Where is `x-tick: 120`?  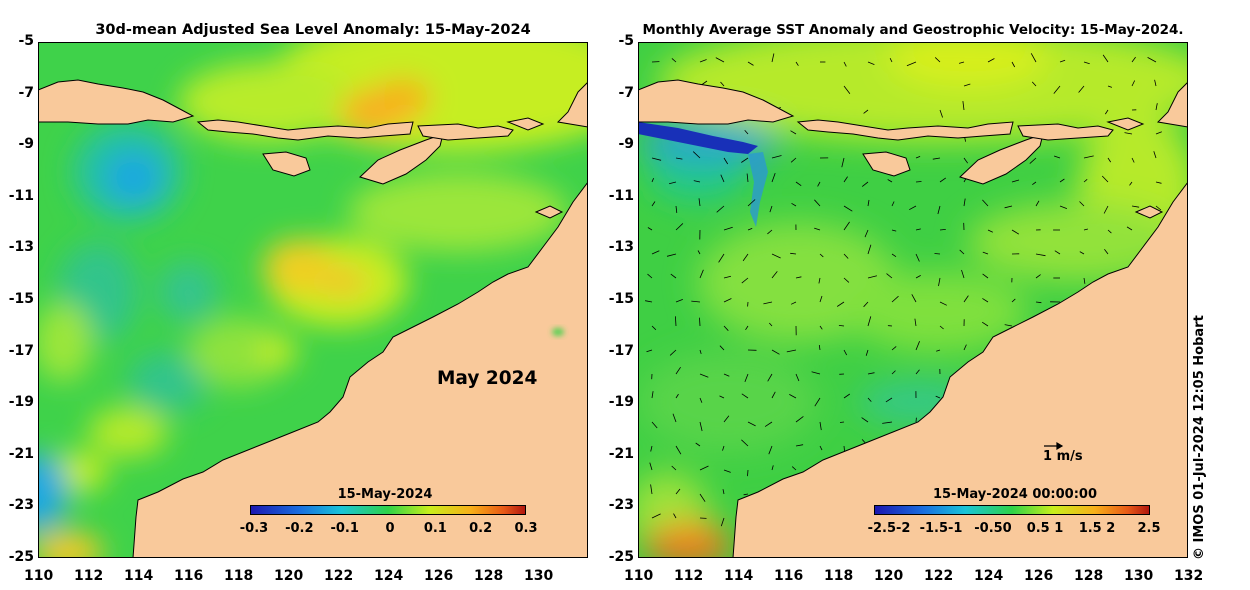 x-tick: 120 is located at coordinates (289, 576).